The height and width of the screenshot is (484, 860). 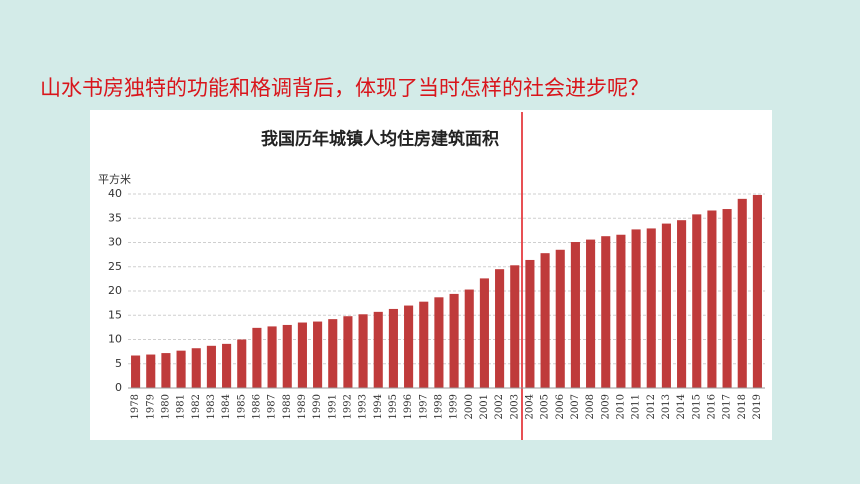 What do you see at coordinates (560, 406) in the screenshot?
I see `x-tick-label: 2006` at bounding box center [560, 406].